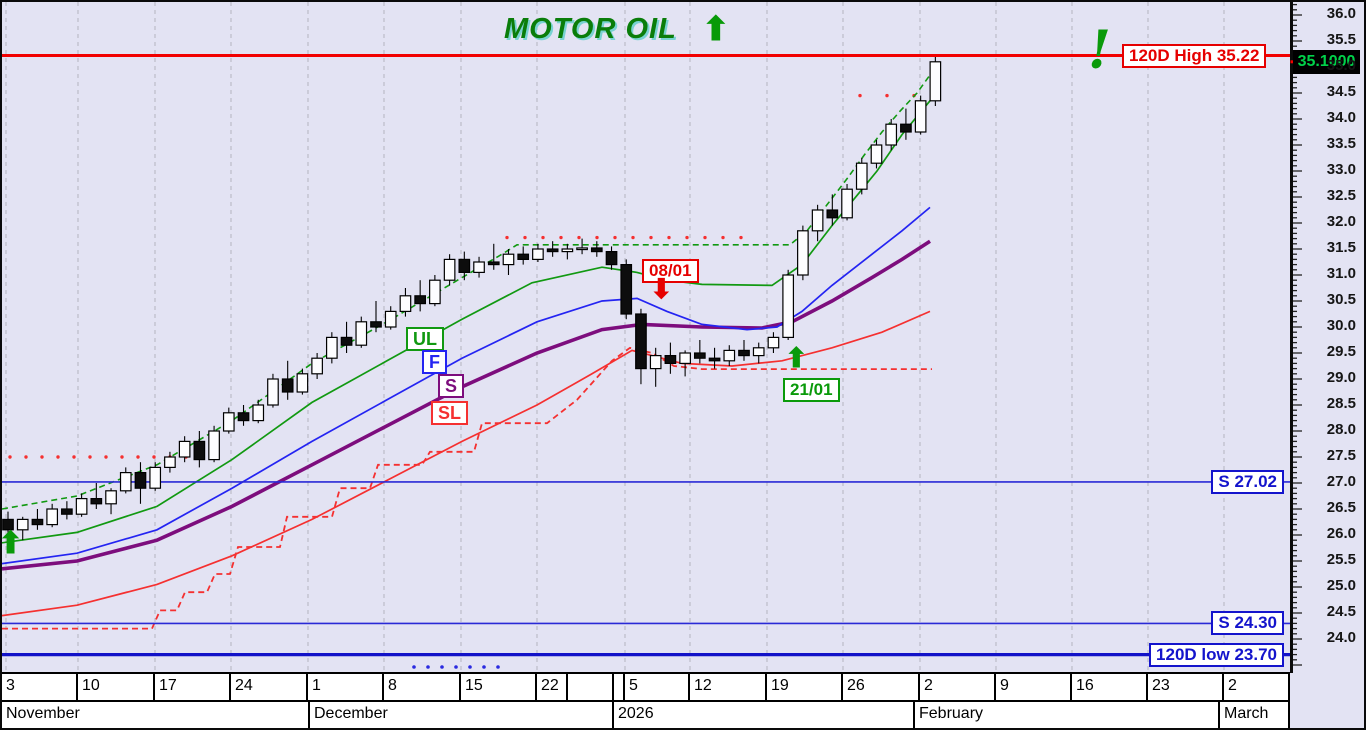 The width and height of the screenshot is (1366, 730). What do you see at coordinates (1341, 377) in the screenshot?
I see `y-axis-label: 29.0` at bounding box center [1341, 377].